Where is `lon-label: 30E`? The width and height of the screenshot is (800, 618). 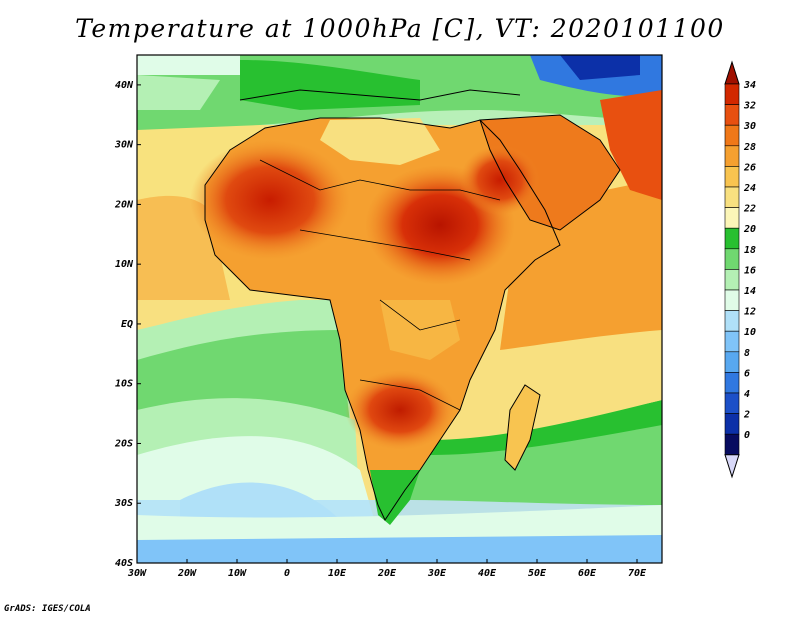 lon-label: 30E is located at coordinates (437, 573).